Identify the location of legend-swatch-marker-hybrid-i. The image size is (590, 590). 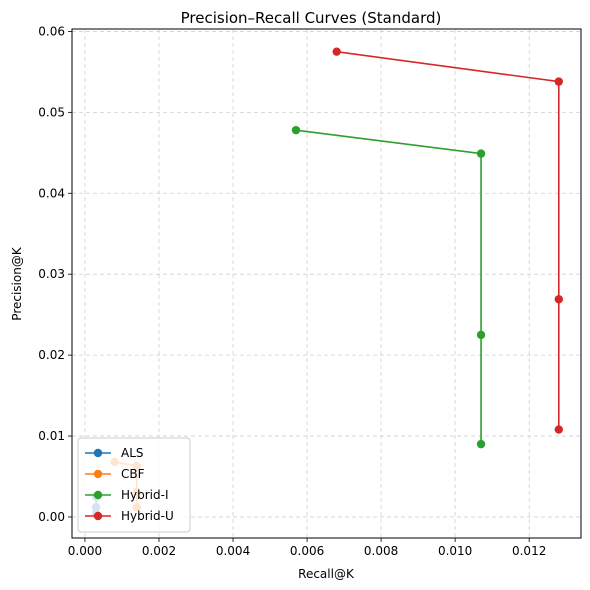
(98, 495).